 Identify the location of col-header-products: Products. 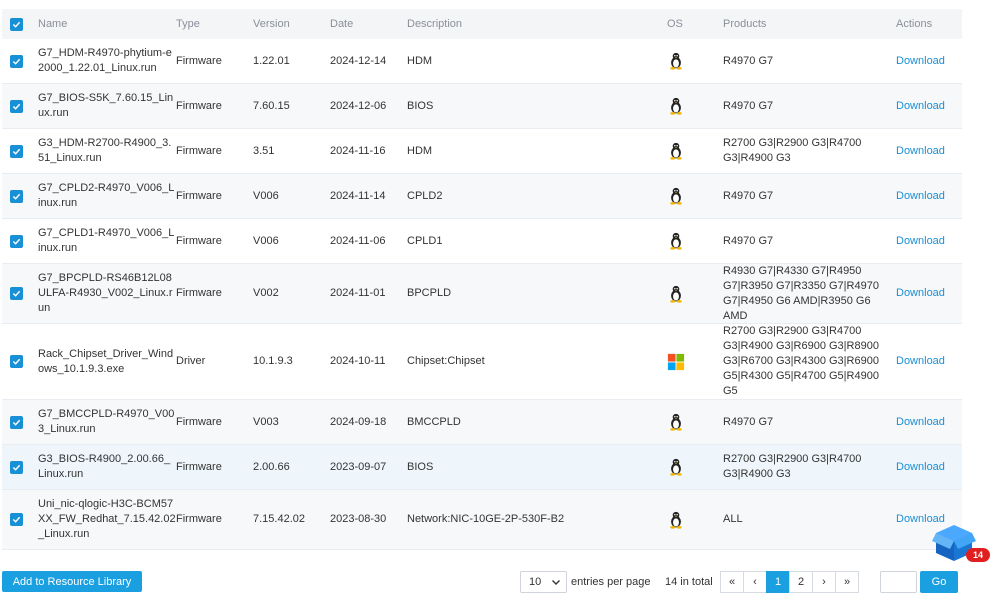
(745, 23).